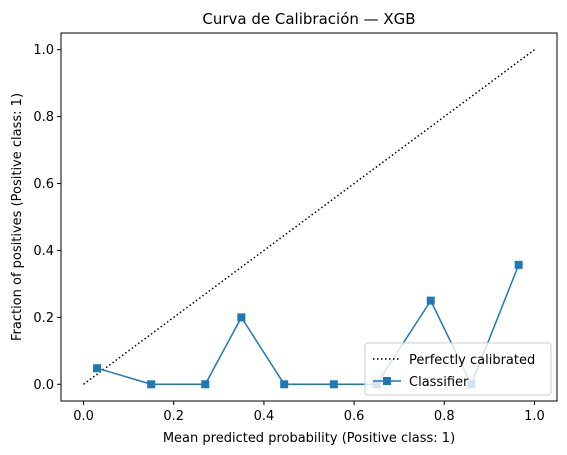 Image resolution: width=567 pixels, height=455 pixels. What do you see at coordinates (472, 360) in the screenshot?
I see `legend-label-perfectly-calibrated: Perfectly calibrated` at bounding box center [472, 360].